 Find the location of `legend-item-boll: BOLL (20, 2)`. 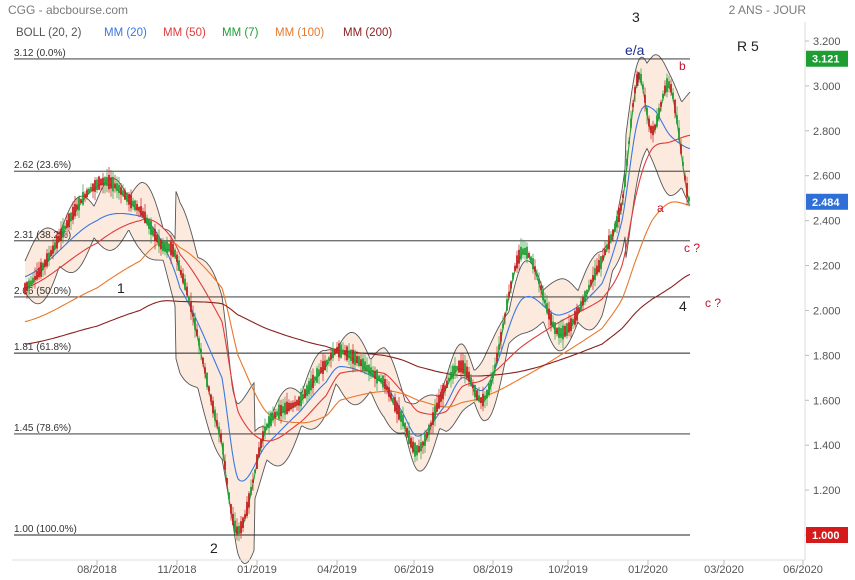

legend-item-boll: BOLL (20, 2) is located at coordinates (49, 33).